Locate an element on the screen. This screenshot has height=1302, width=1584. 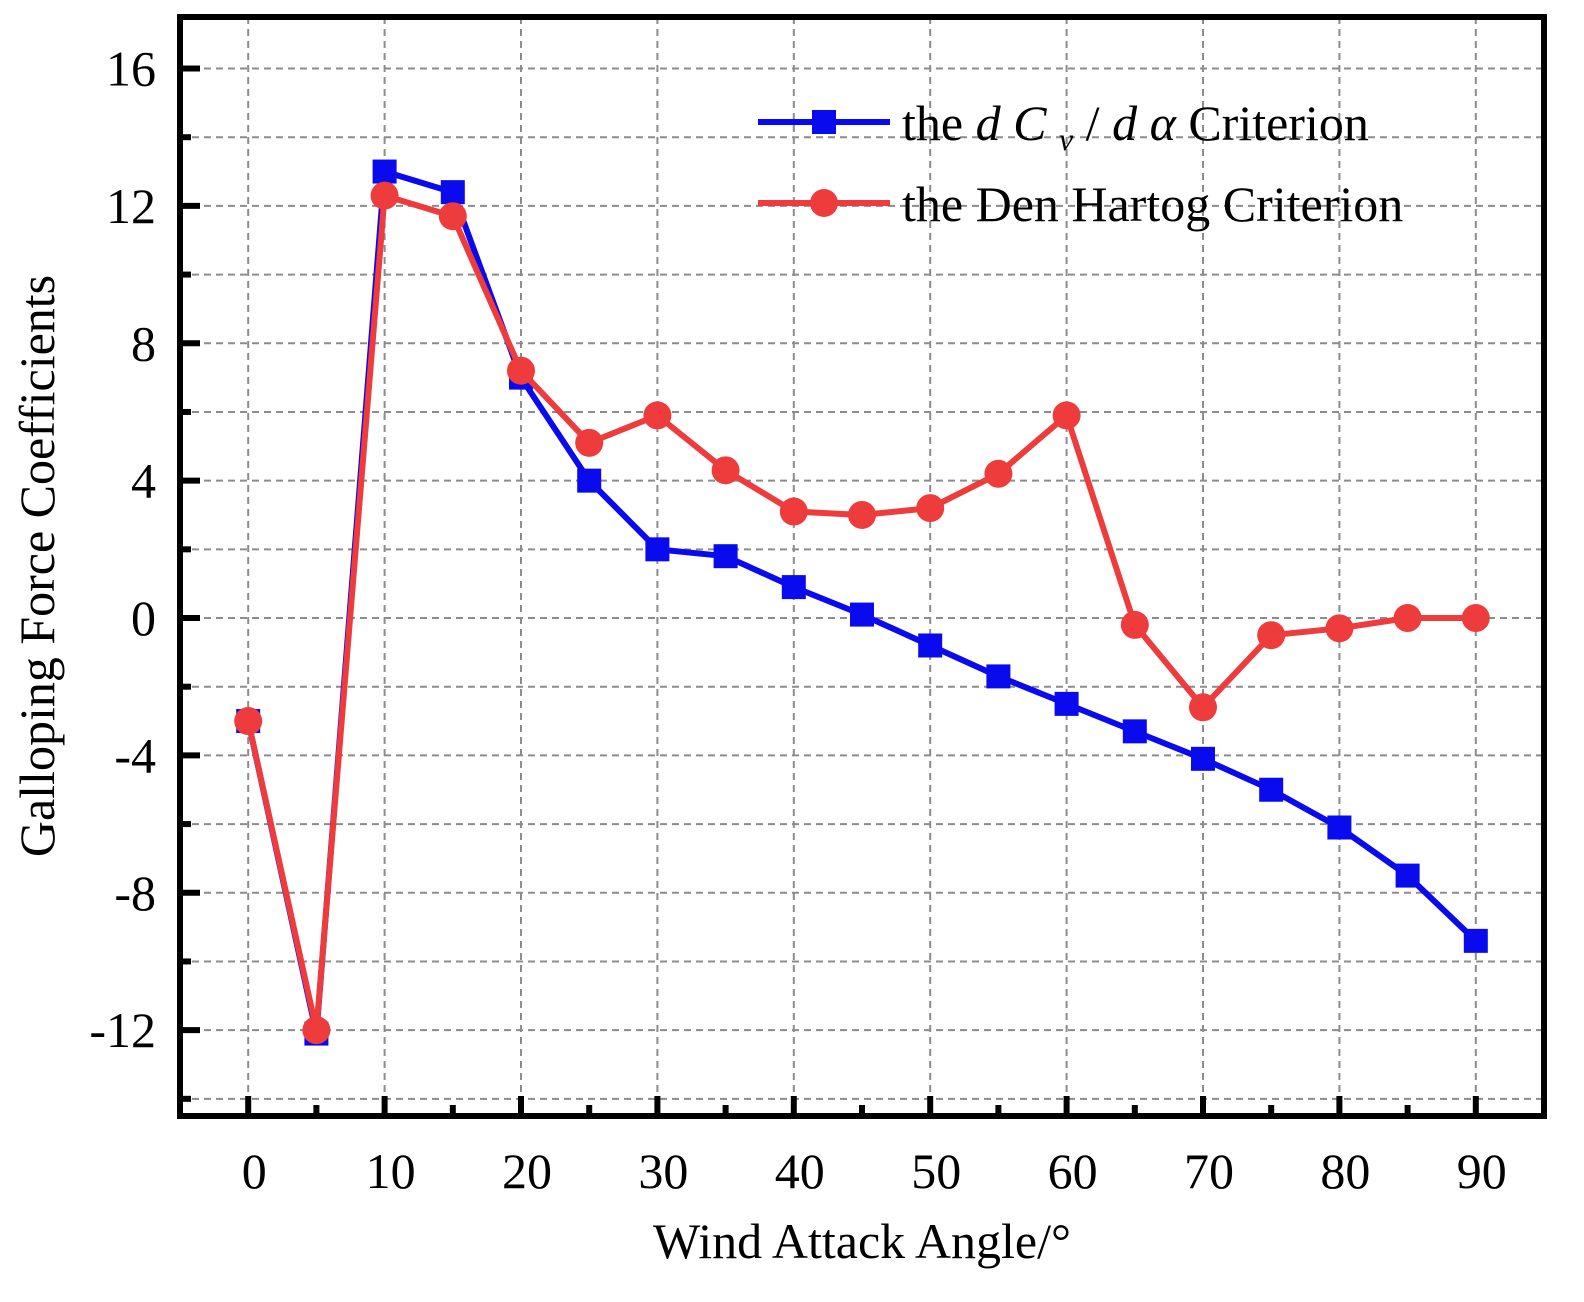
legend-label-dcv: the d C v / d α Criterion is located at coordinates (1135, 128).